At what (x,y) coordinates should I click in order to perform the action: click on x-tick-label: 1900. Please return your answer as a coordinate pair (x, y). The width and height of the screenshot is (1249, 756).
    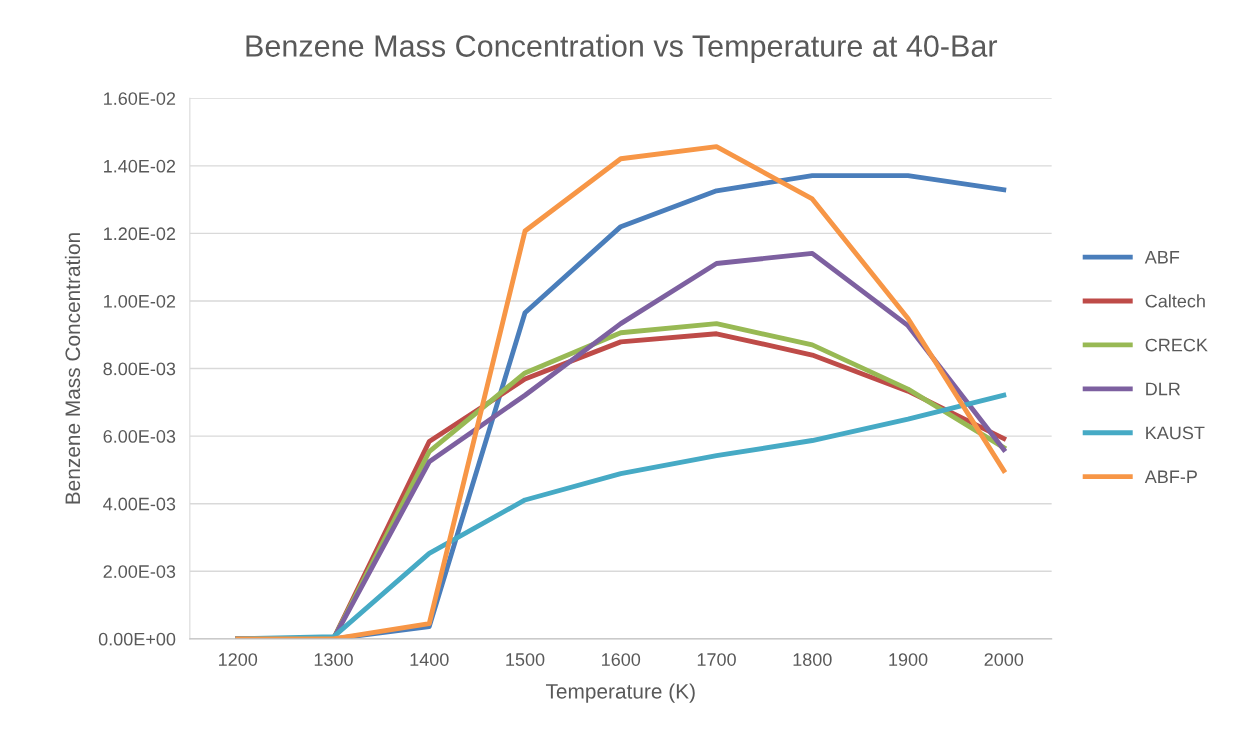
    Looking at the image, I should click on (908, 659).